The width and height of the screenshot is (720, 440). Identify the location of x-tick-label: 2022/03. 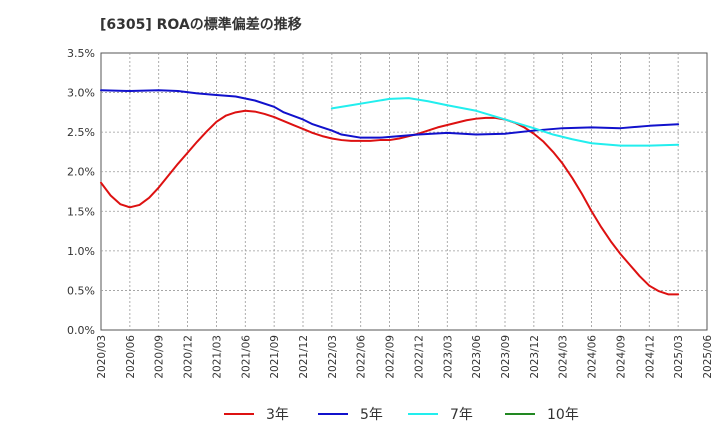
(333, 357).